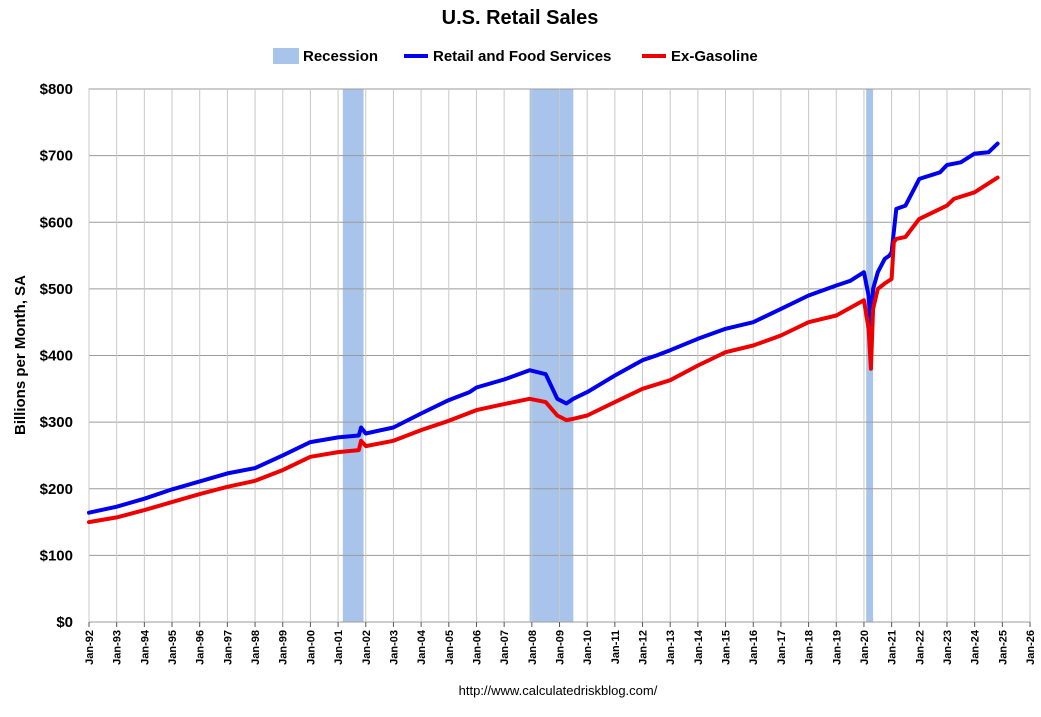  I want to click on x-tick-label: Jan-21, so click(893, 647).